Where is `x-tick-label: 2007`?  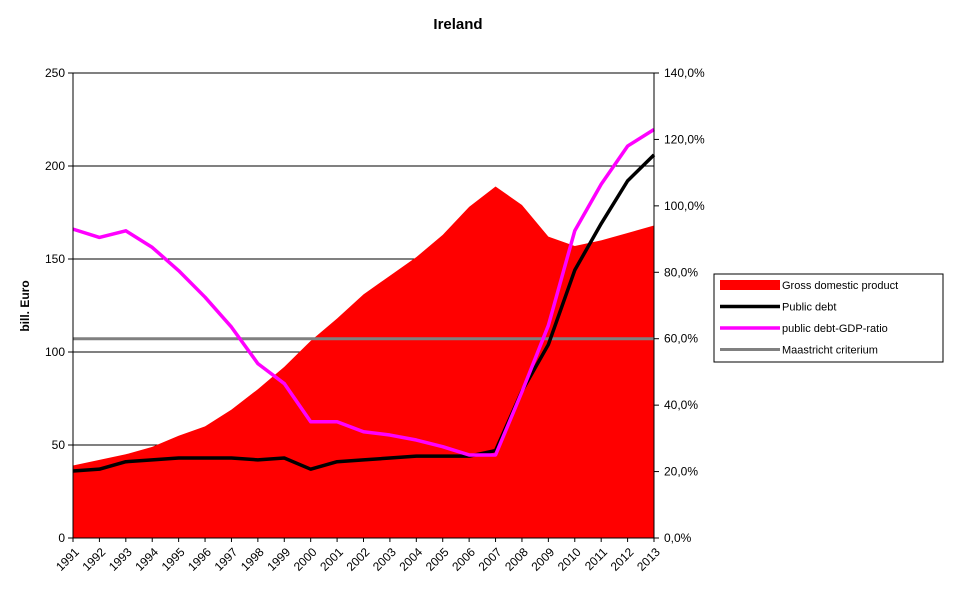
x-tick-label: 2007 is located at coordinates (490, 559).